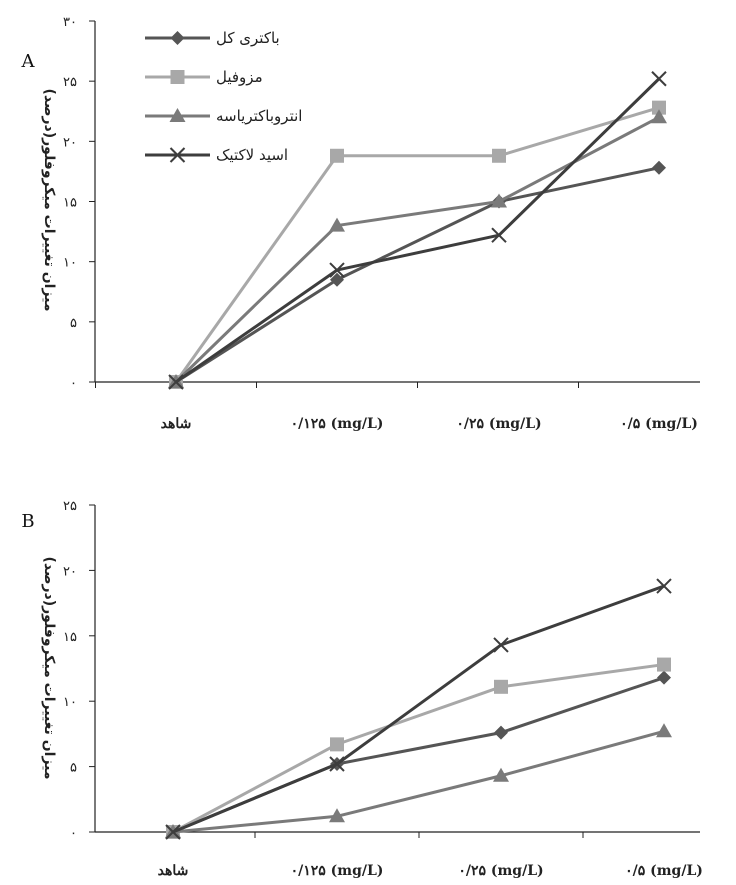 This screenshot has width=736, height=885. What do you see at coordinates (248, 38) in the screenshot?
I see `legend-label: باکتری کل` at bounding box center [248, 38].